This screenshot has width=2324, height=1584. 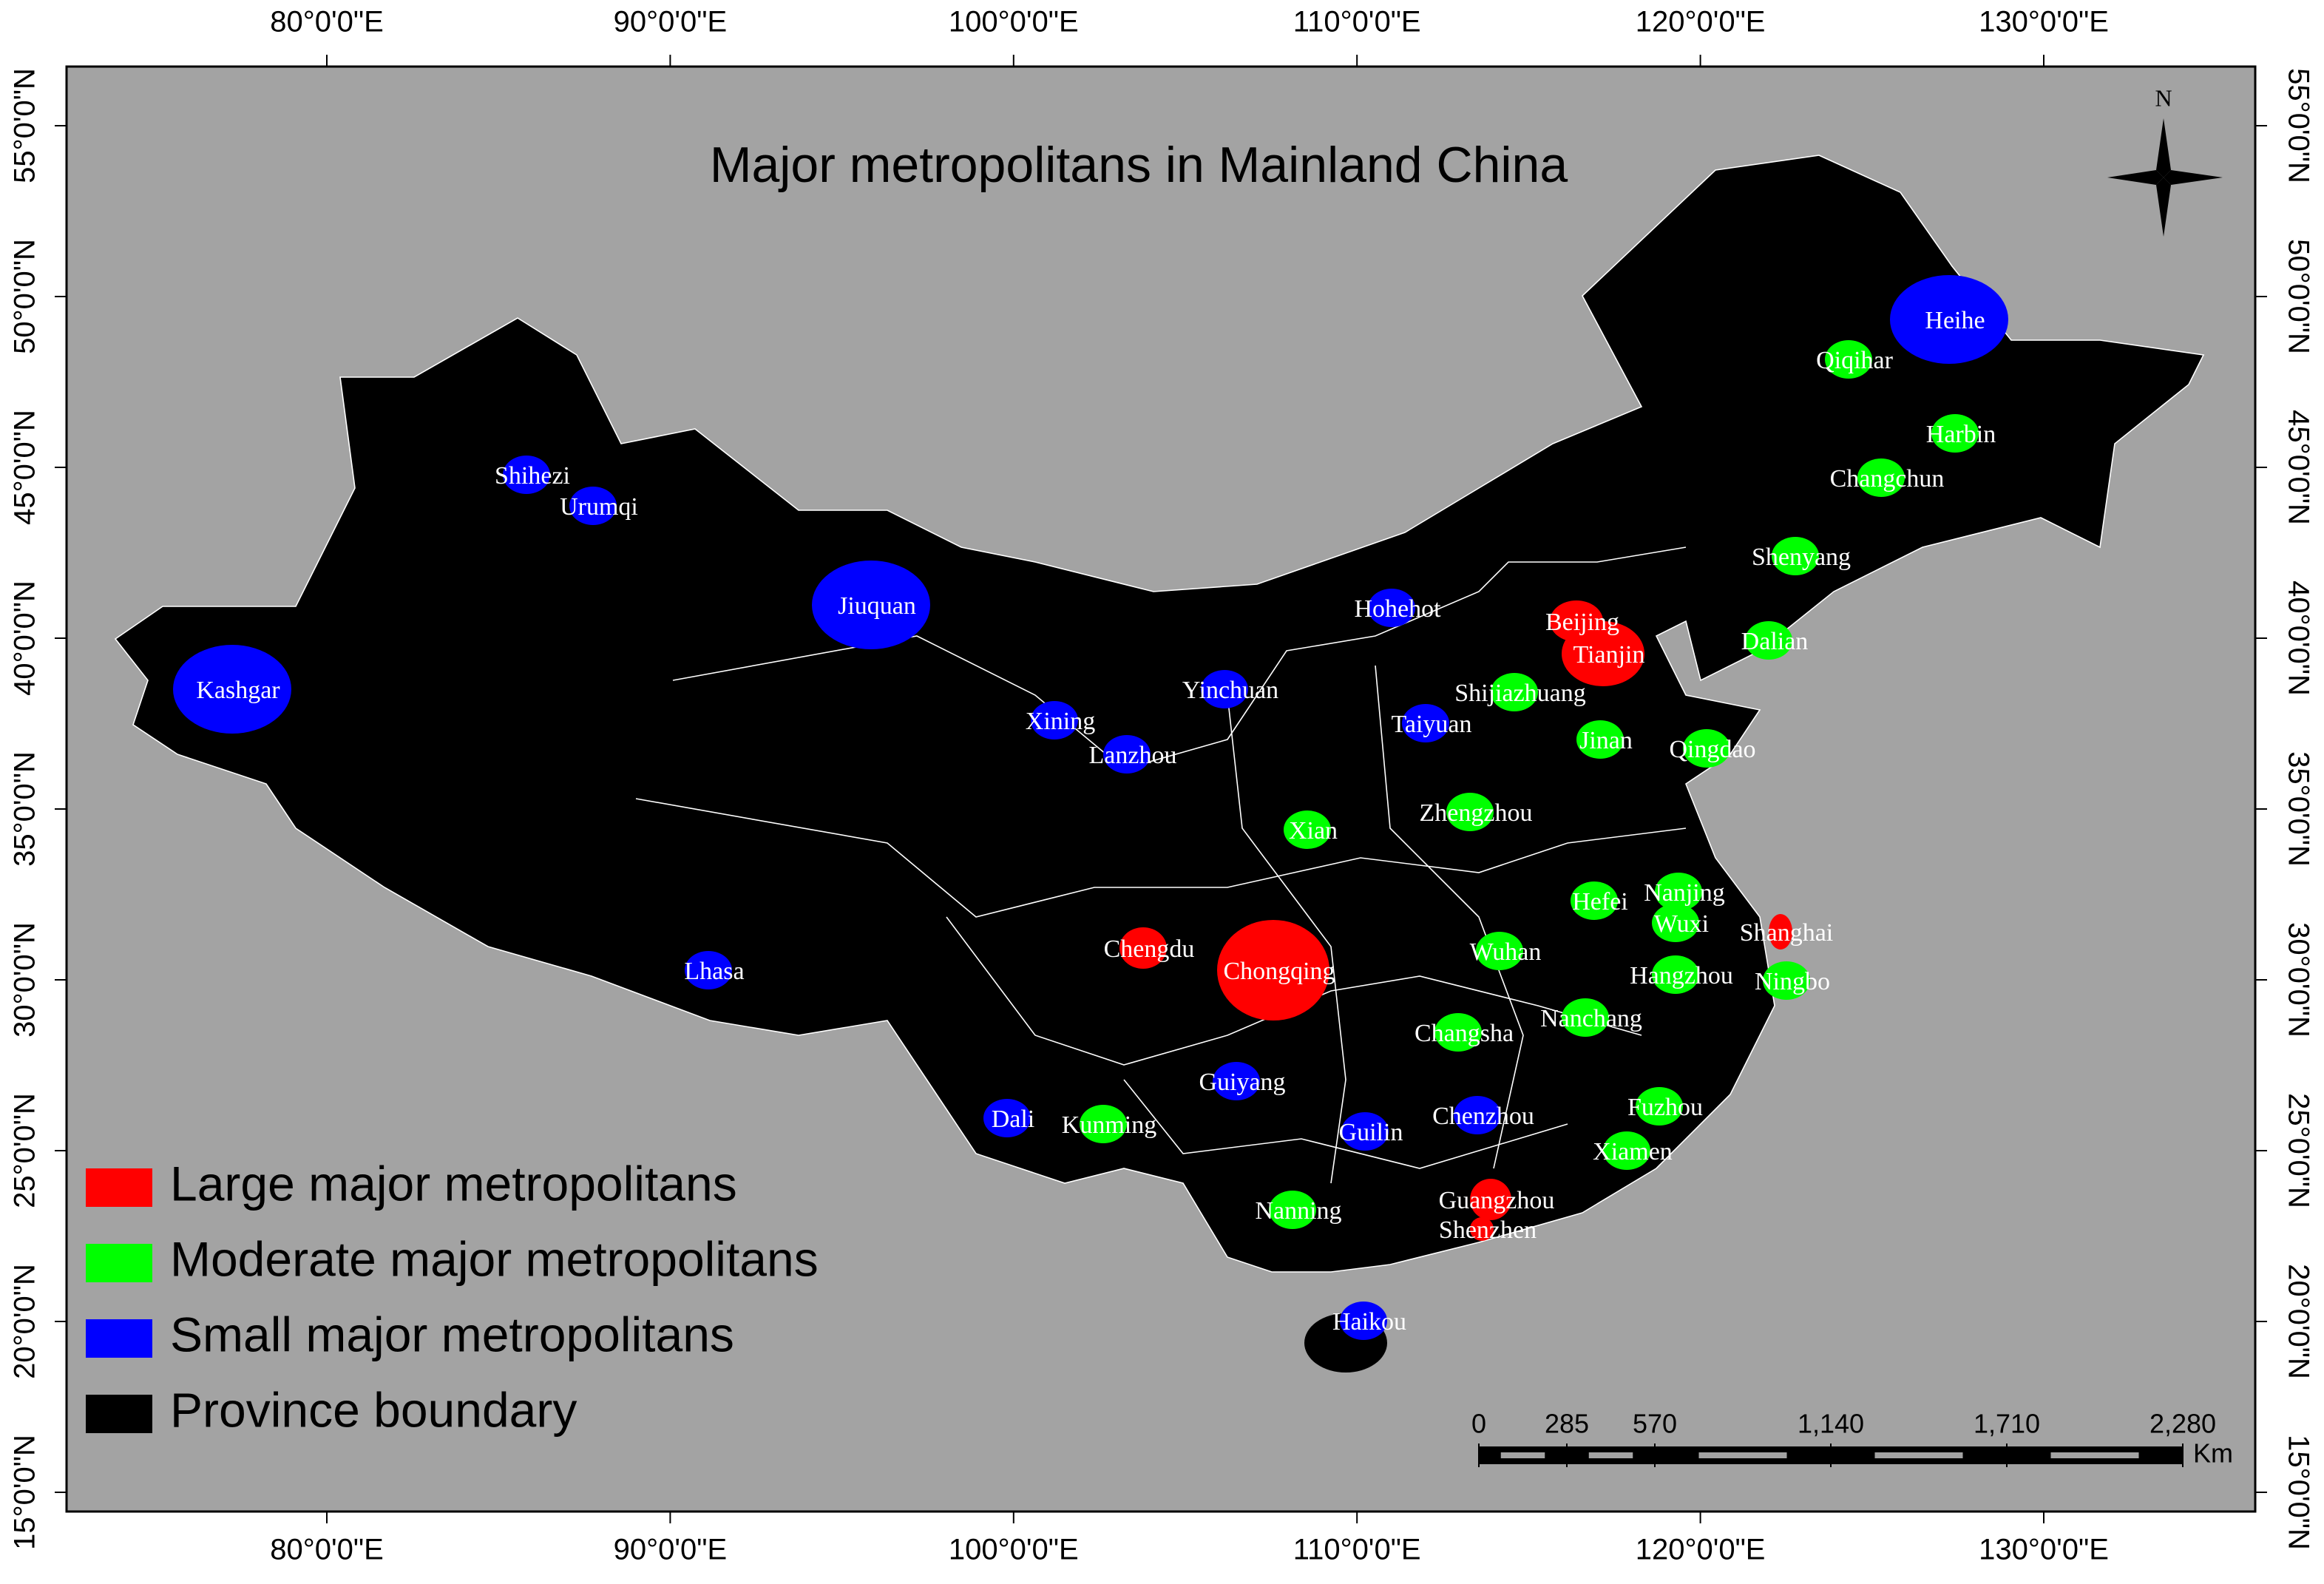 What do you see at coordinates (1775, 641) in the screenshot?
I see `city-label: Dalian` at bounding box center [1775, 641].